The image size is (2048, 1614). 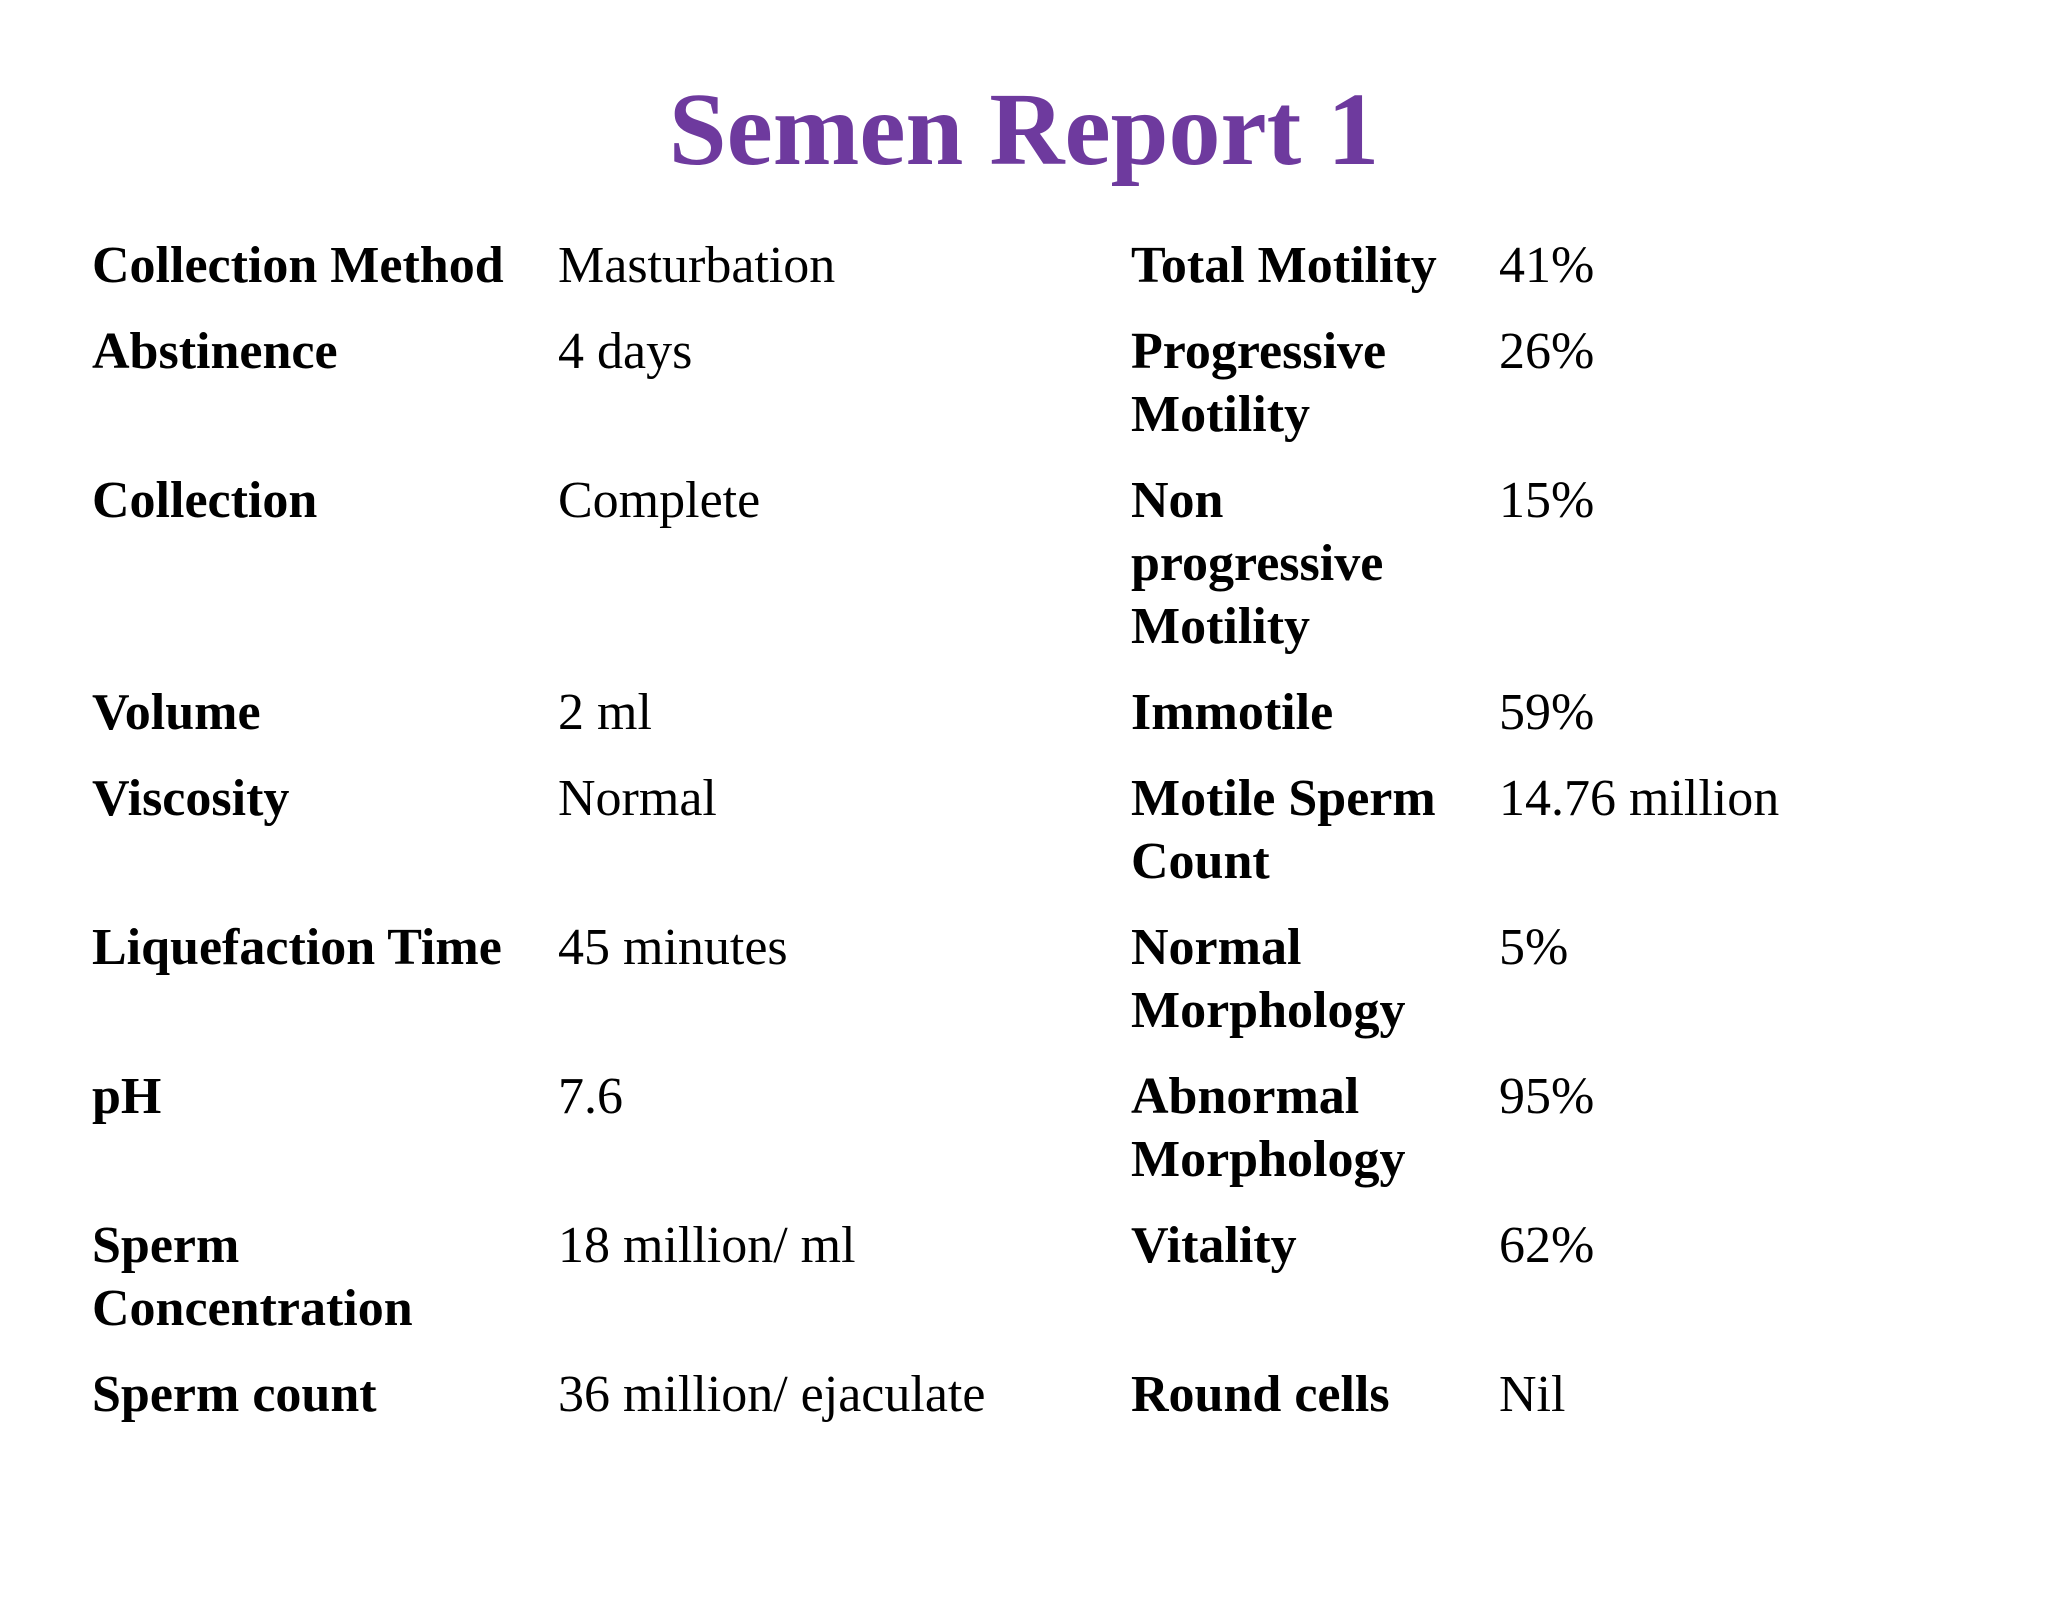 I want to click on row-label-right: Abnormal Morphology, so click(x=1268, y=1128).